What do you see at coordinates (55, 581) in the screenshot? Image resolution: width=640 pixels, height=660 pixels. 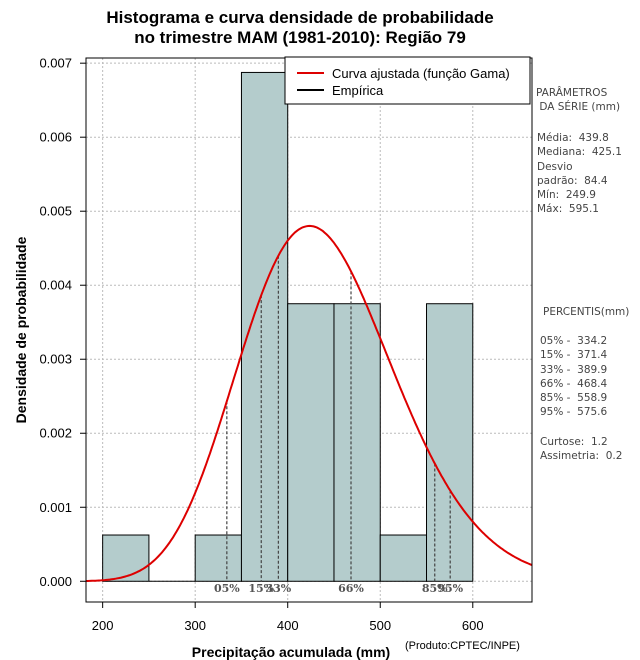 I see `y-tick-label: 0.000` at bounding box center [55, 581].